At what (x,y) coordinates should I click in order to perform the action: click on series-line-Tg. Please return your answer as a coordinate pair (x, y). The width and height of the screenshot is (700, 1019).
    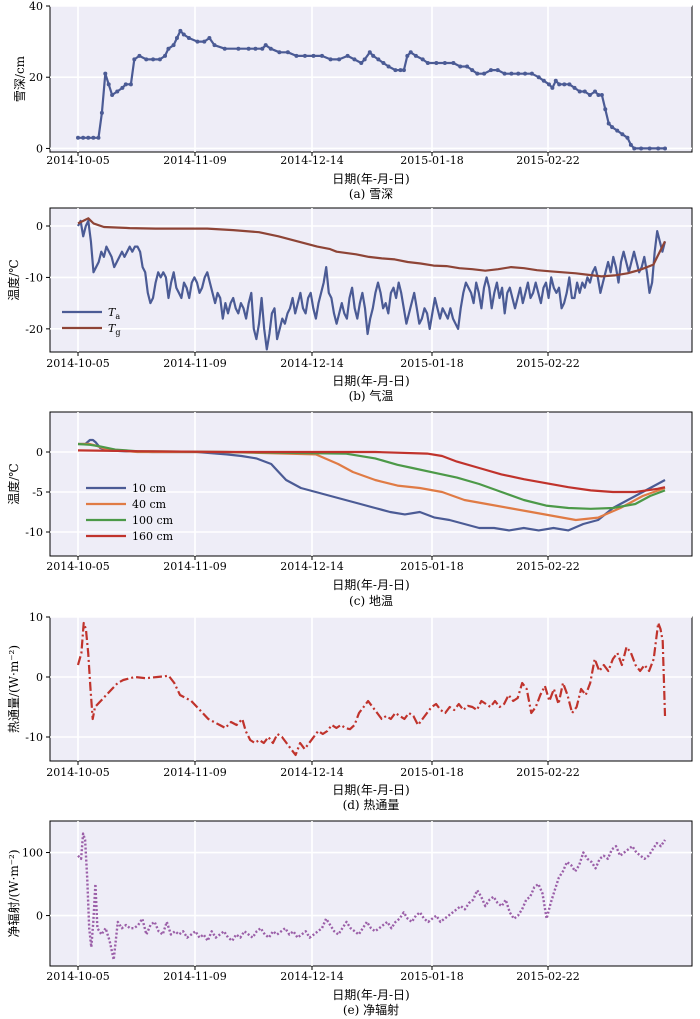
    Looking at the image, I should click on (371, 247).